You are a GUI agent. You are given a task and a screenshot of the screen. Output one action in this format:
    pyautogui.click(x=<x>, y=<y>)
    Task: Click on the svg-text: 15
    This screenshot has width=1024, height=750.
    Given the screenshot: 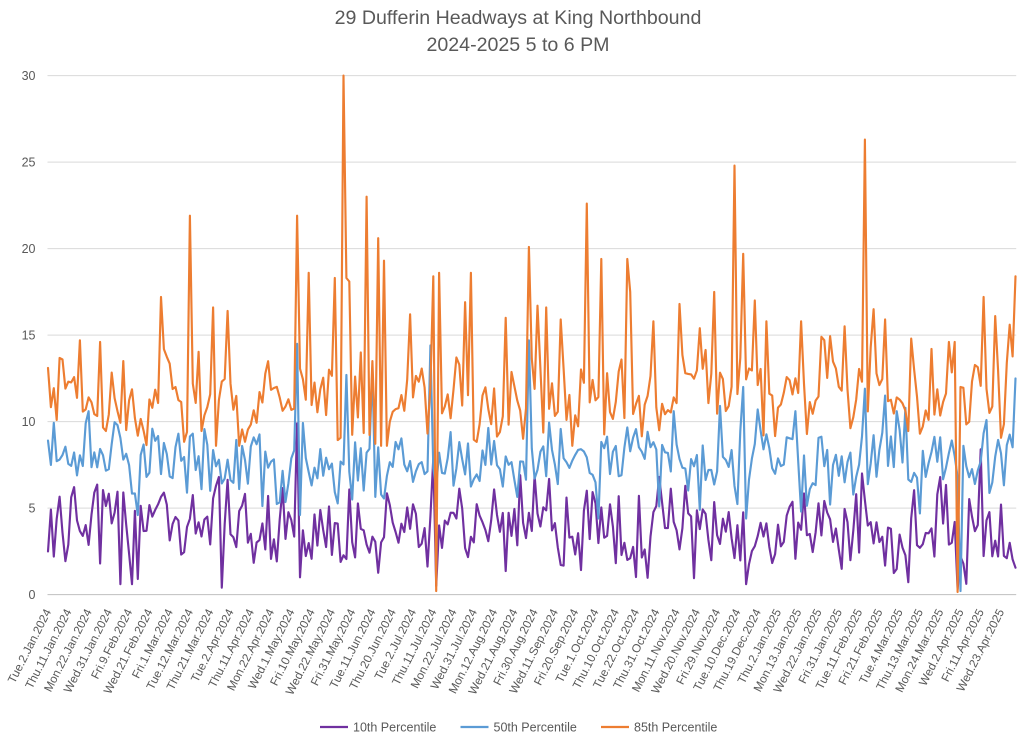 What is the action you would take?
    pyautogui.click(x=29, y=335)
    